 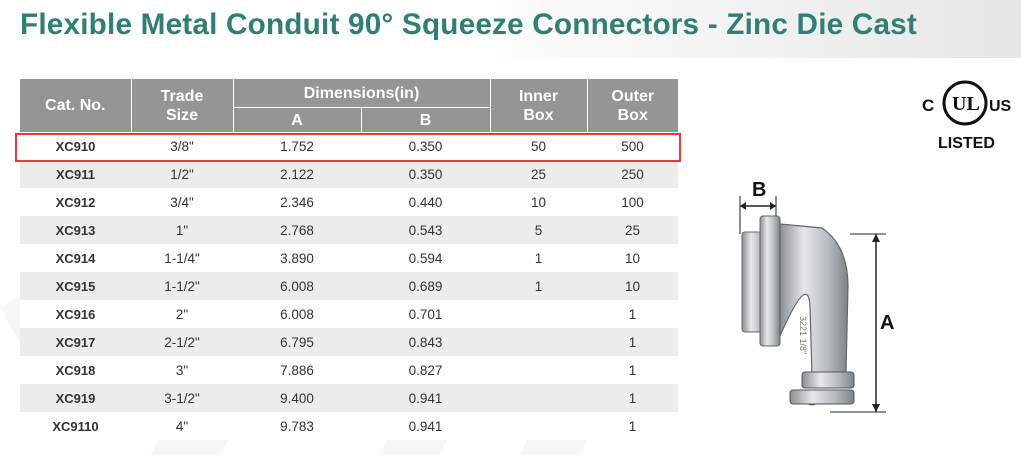 I want to click on cell-trade-size: 2-1/2", so click(x=182, y=342).